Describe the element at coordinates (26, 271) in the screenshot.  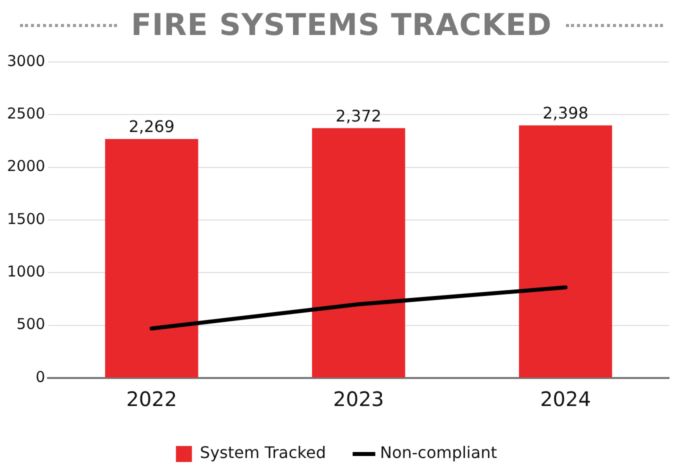
I see `y-tick-label: 1000` at that location.